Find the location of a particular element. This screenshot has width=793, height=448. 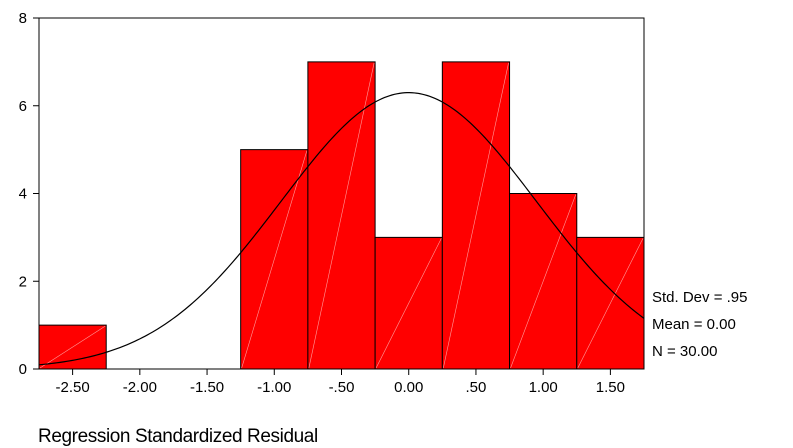

x-tick-label: -2.00 is located at coordinates (140, 387).